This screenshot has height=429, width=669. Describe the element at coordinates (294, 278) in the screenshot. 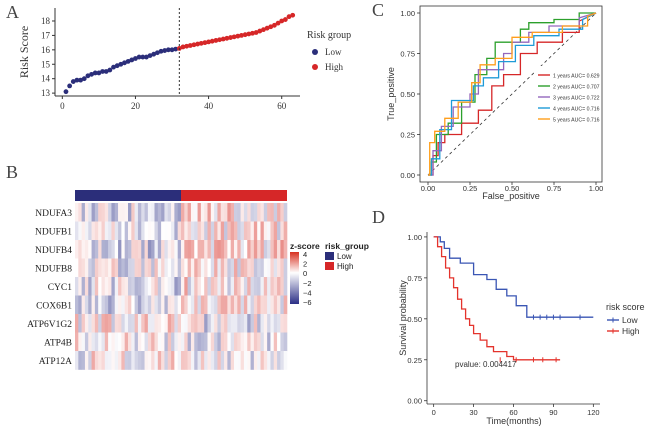

I see `b-zscore-colorbar` at that location.